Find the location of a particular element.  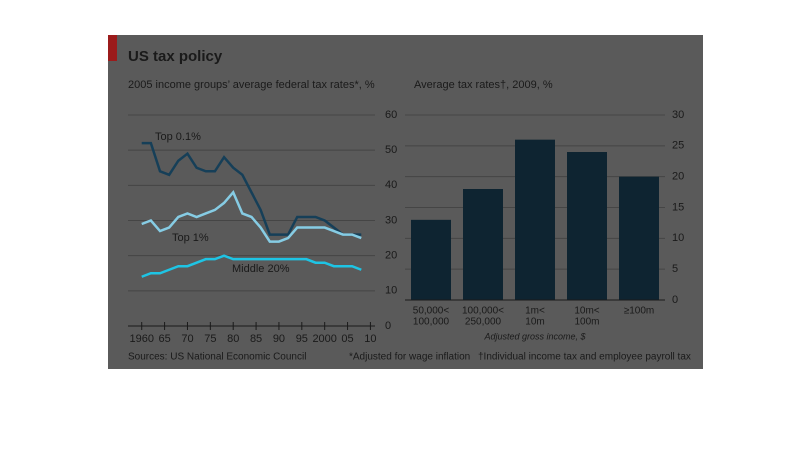

series-label: Top 1% is located at coordinates (190, 238).